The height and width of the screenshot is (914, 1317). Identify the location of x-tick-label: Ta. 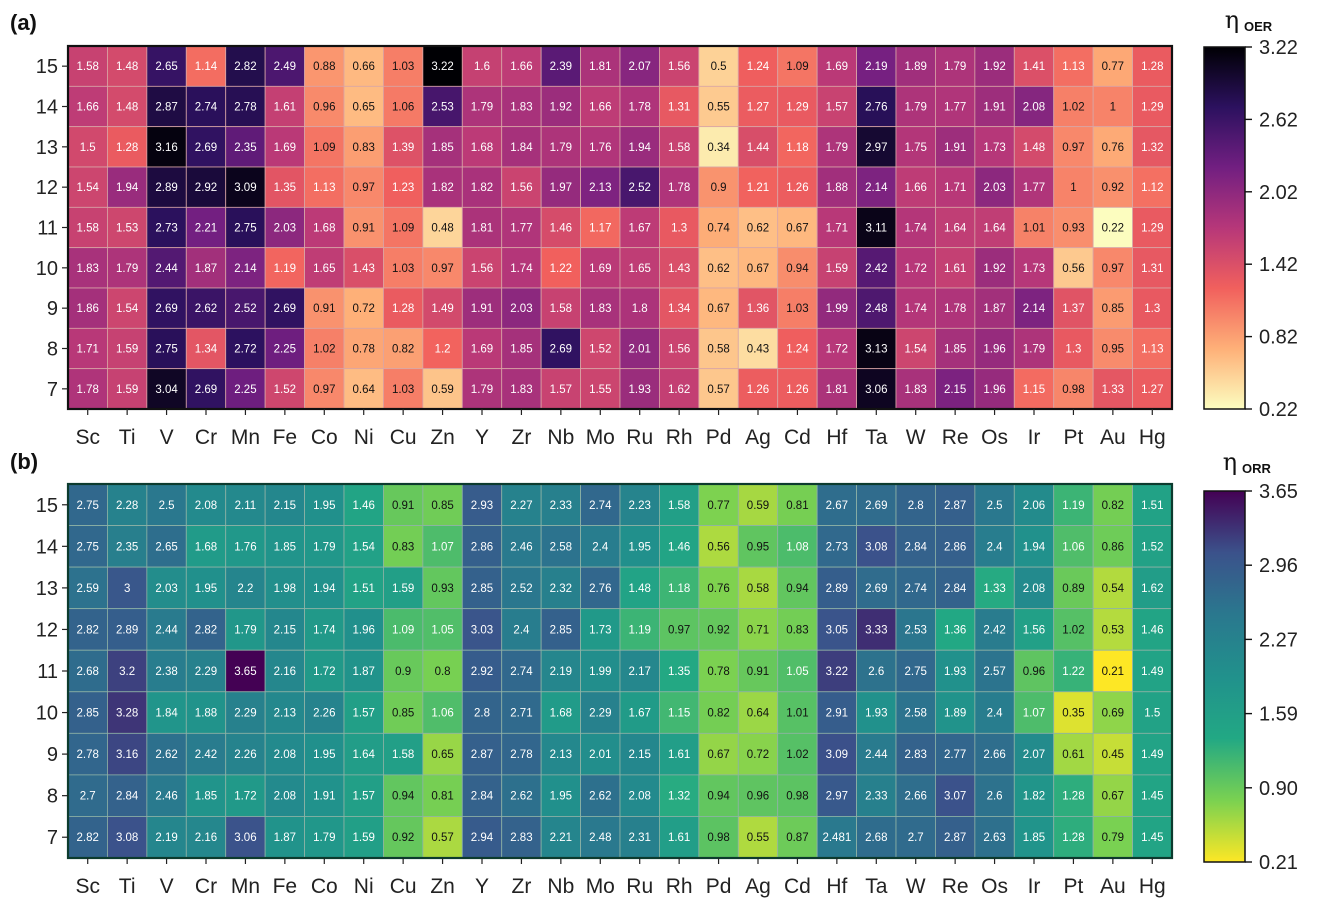
(876, 437).